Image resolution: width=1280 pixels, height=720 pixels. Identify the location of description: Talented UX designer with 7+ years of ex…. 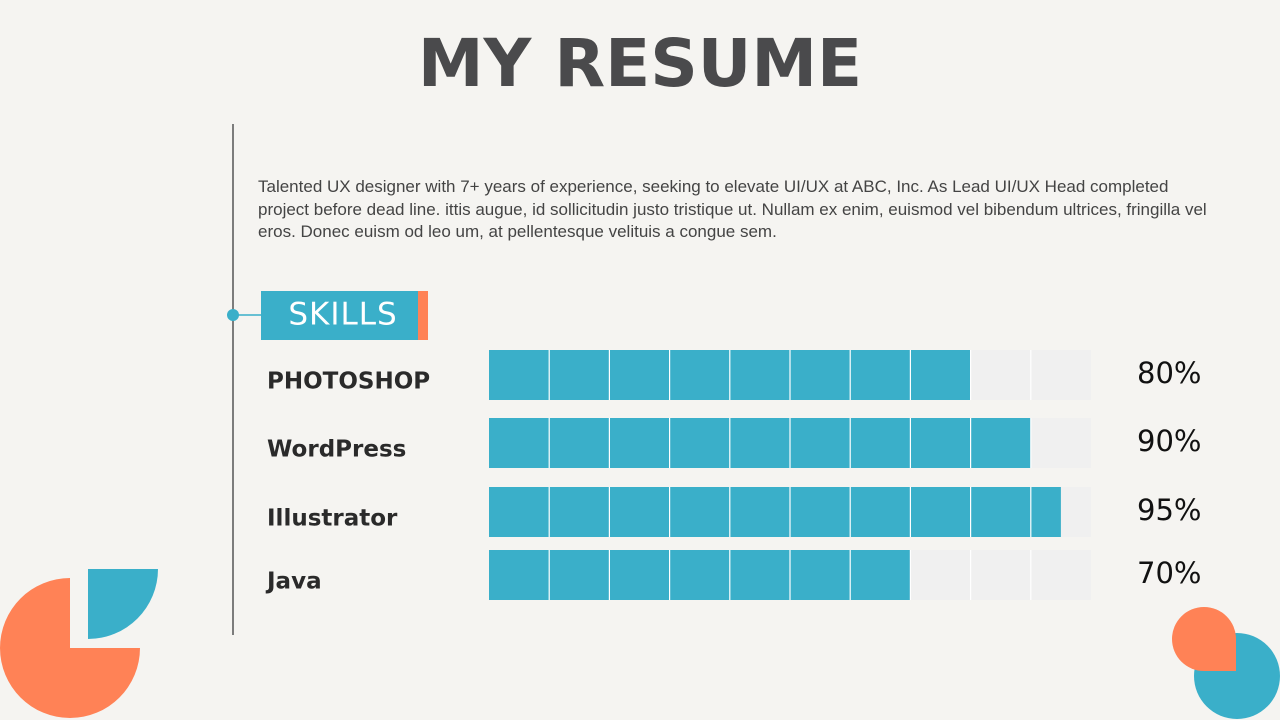
(732, 209).